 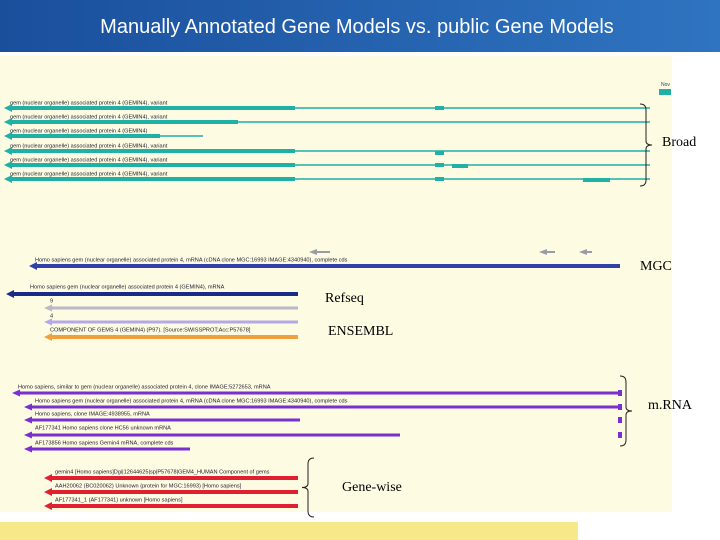 I want to click on group-label: m.RNA, so click(x=670, y=405).